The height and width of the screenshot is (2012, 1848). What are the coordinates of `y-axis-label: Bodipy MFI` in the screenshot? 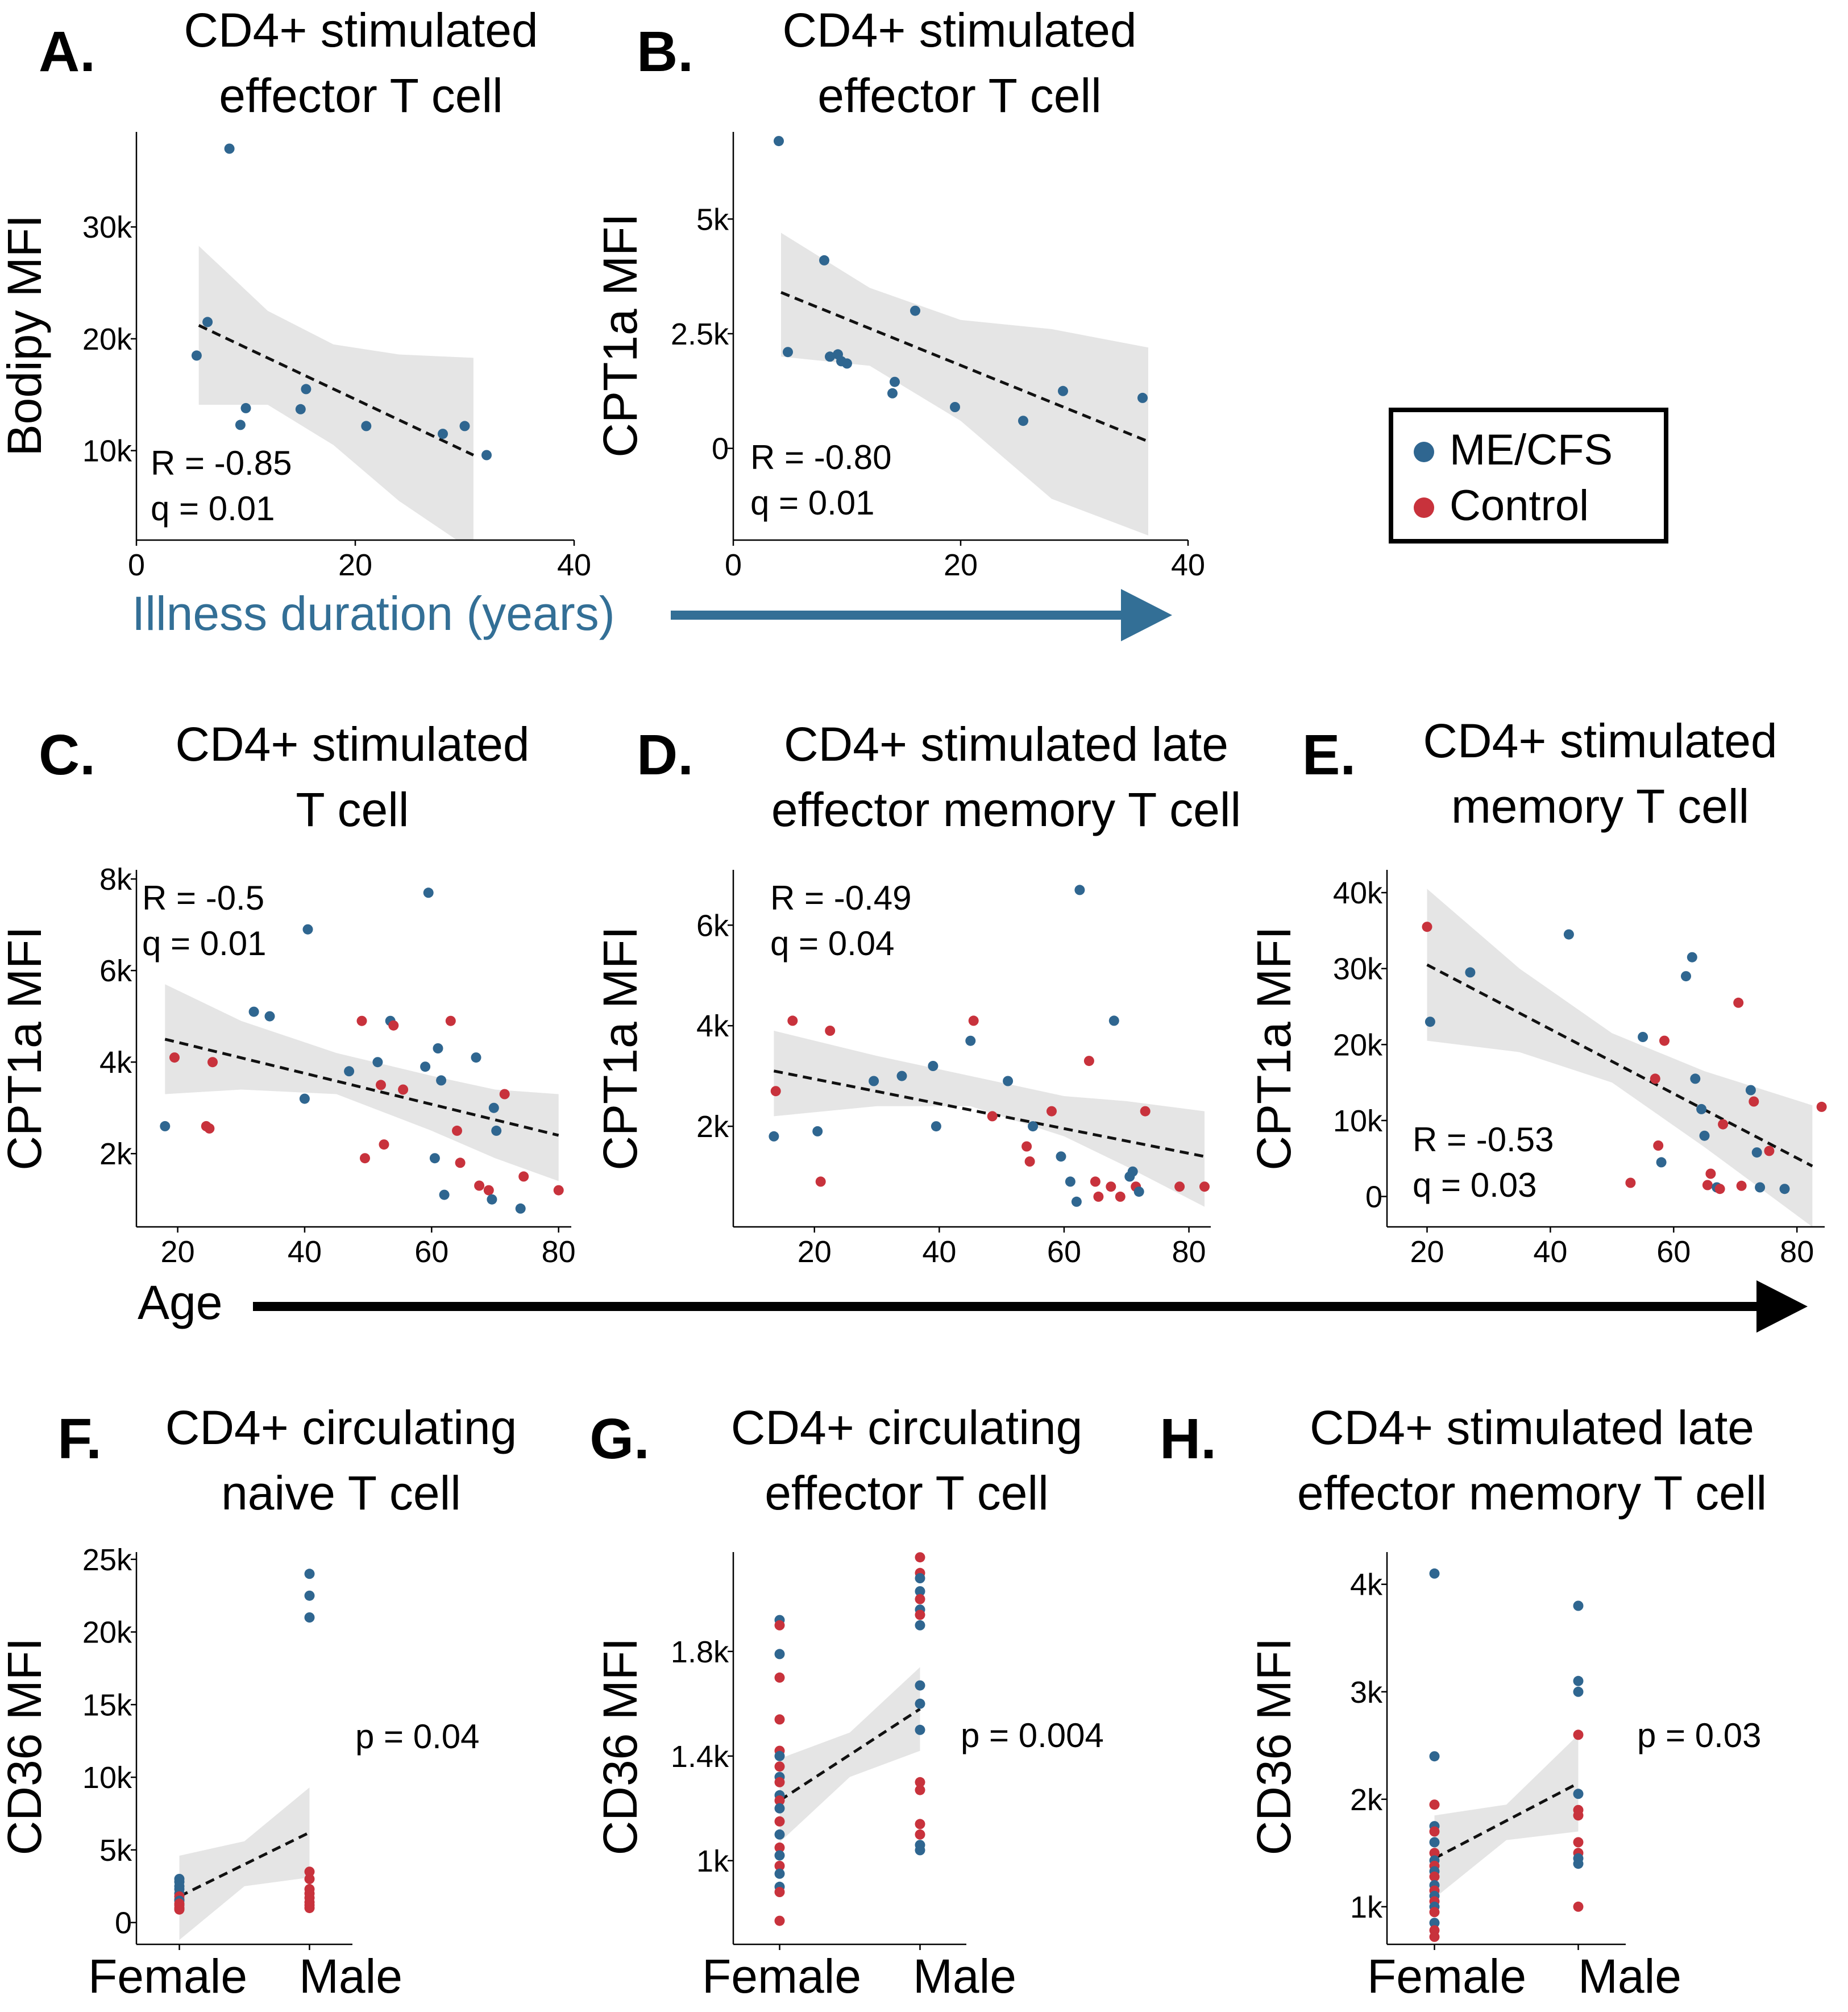 It's located at (26, 336).